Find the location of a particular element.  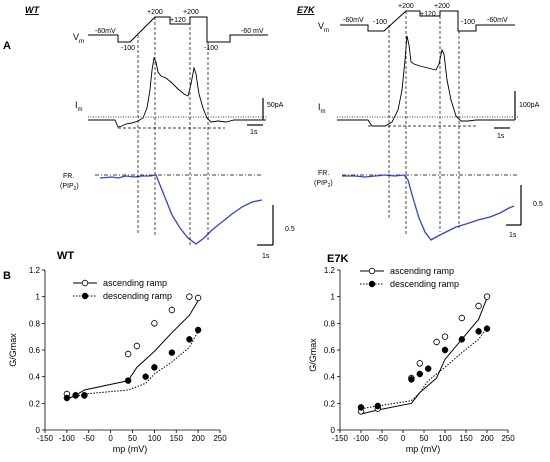

chart-title: E7K is located at coordinates (337, 259).